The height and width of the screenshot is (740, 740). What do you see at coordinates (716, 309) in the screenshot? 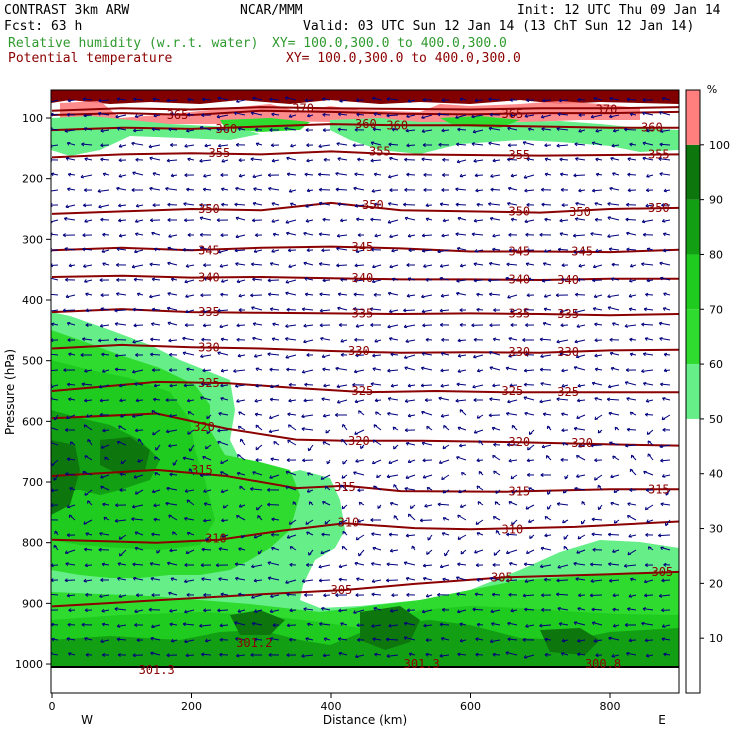
I see `colorbar-tick-label: 70` at bounding box center [716, 309].